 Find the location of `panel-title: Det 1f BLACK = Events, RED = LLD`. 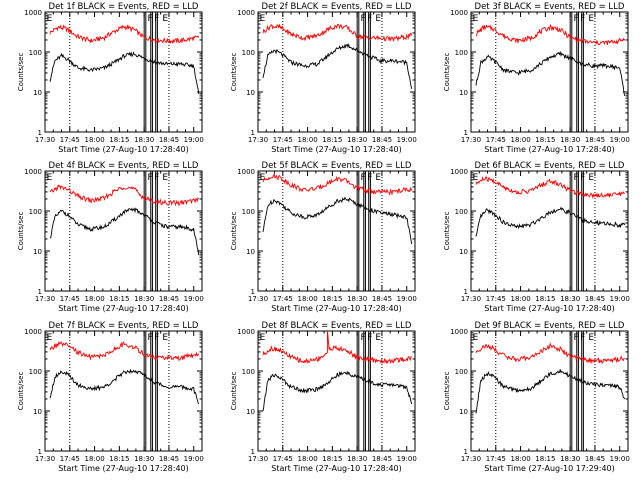

panel-title: Det 1f BLACK = Events, RED = LLD is located at coordinates (124, 7).